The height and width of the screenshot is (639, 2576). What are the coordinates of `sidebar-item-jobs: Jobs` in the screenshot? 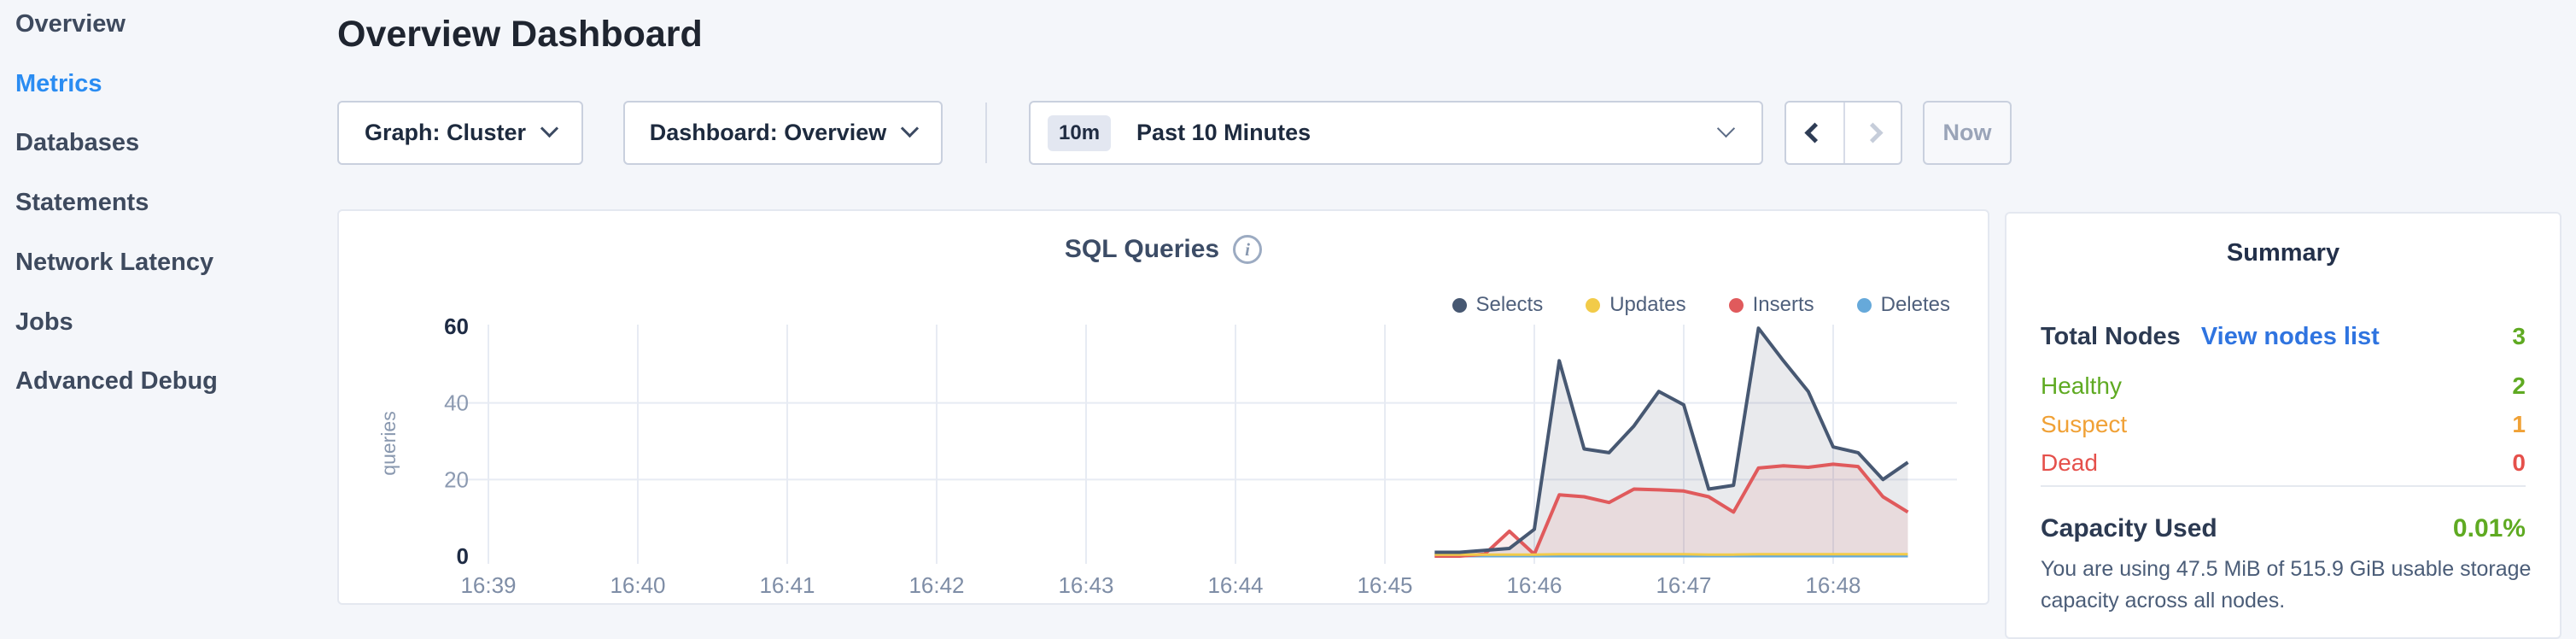 It's located at (44, 322).